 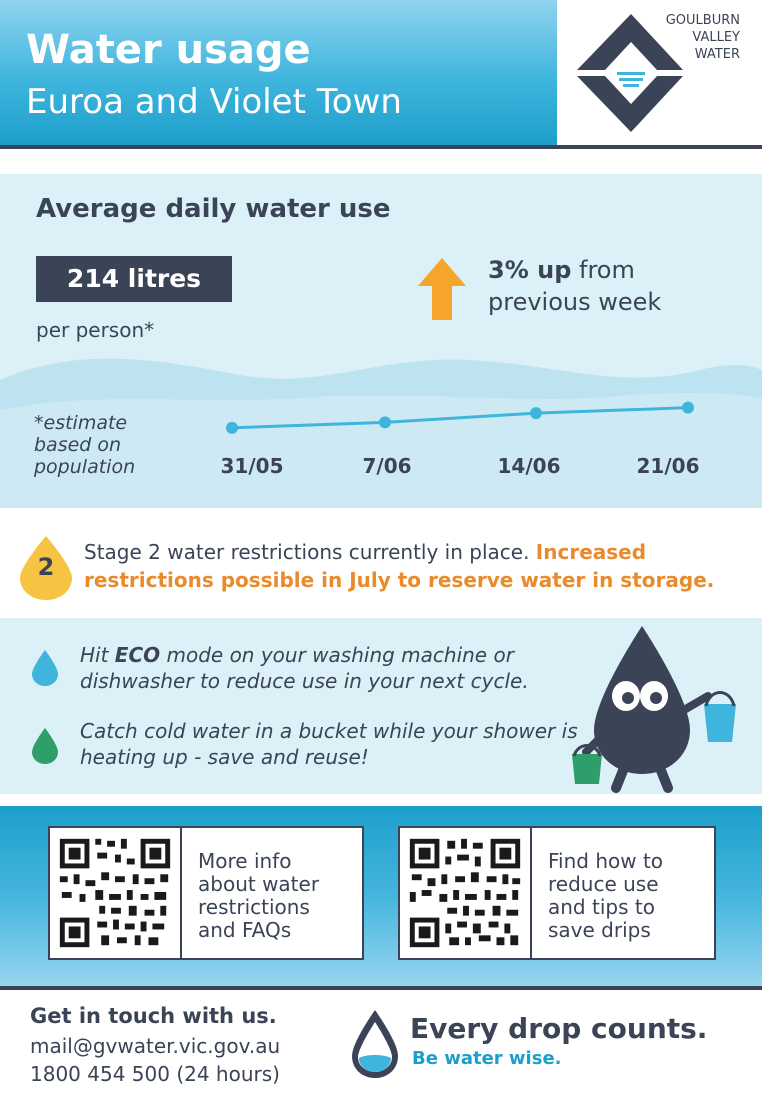 What do you see at coordinates (213, 209) in the screenshot?
I see `usage-heading: Average daily water use` at bounding box center [213, 209].